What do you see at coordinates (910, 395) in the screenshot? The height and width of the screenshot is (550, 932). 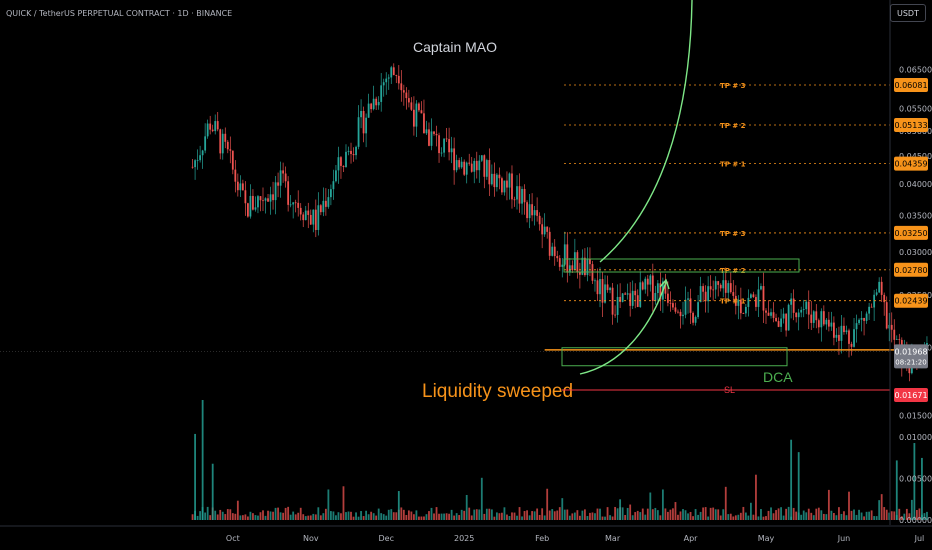 I see `sl-price-tag-text: 0.01671` at bounding box center [910, 395].